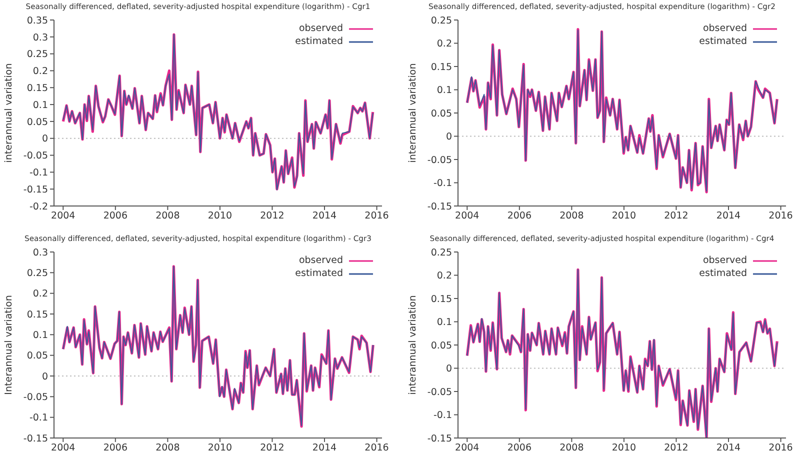  I want to click on y-tick-label: -0.2, so click(38, 206).